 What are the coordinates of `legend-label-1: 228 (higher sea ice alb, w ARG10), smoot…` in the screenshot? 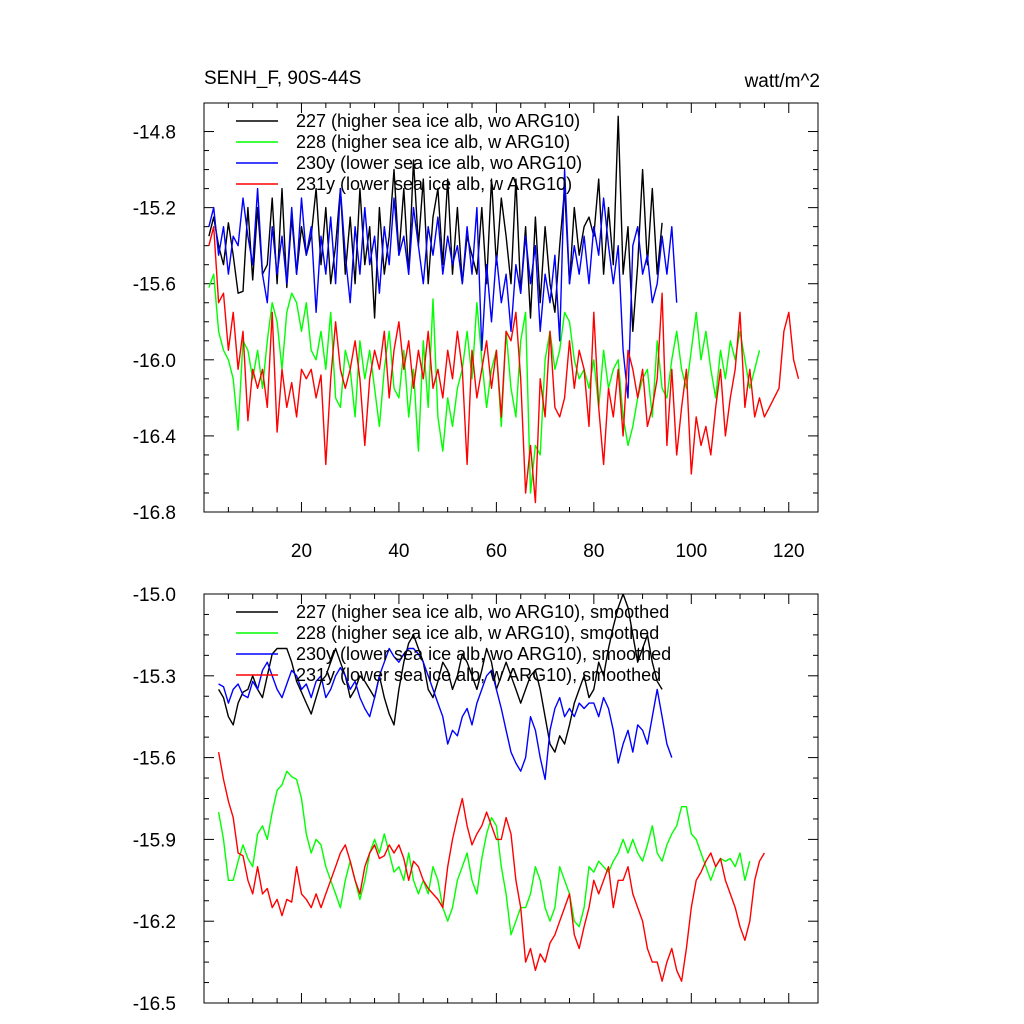 It's located at (477, 633).